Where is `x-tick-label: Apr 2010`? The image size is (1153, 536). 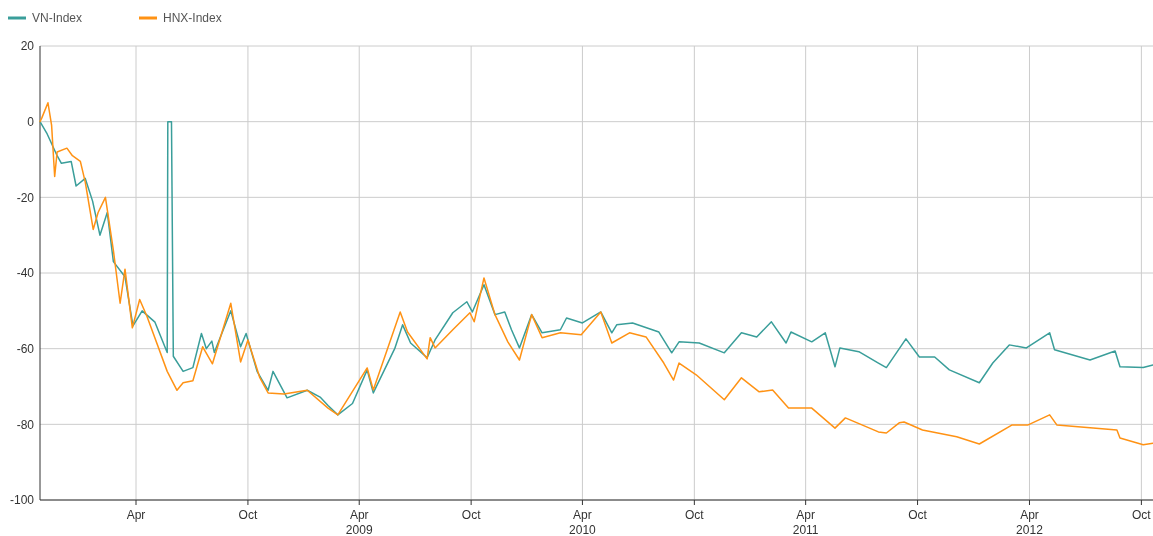 x-tick-label: Apr 2010 is located at coordinates (583, 522).